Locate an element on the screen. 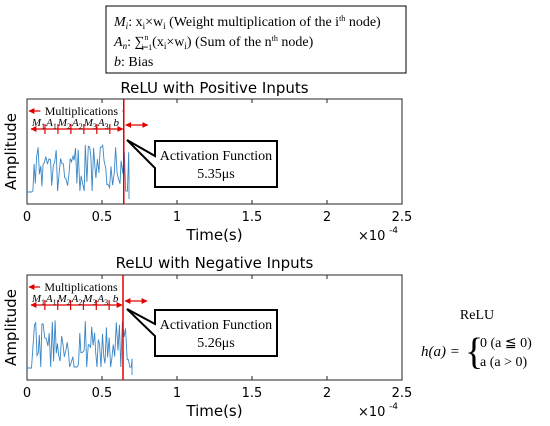 This screenshot has width=550, height=426. chart-title: ReLU with Negative Inputs is located at coordinates (215, 263).